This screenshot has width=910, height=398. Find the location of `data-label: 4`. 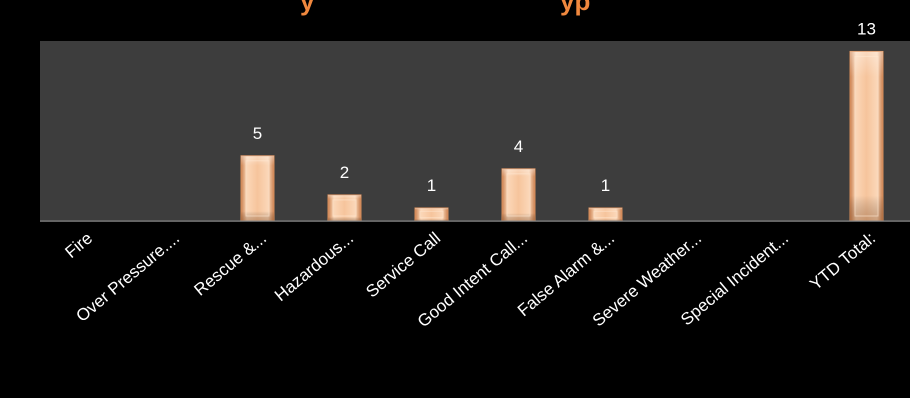

data-label: 4 is located at coordinates (518, 146).